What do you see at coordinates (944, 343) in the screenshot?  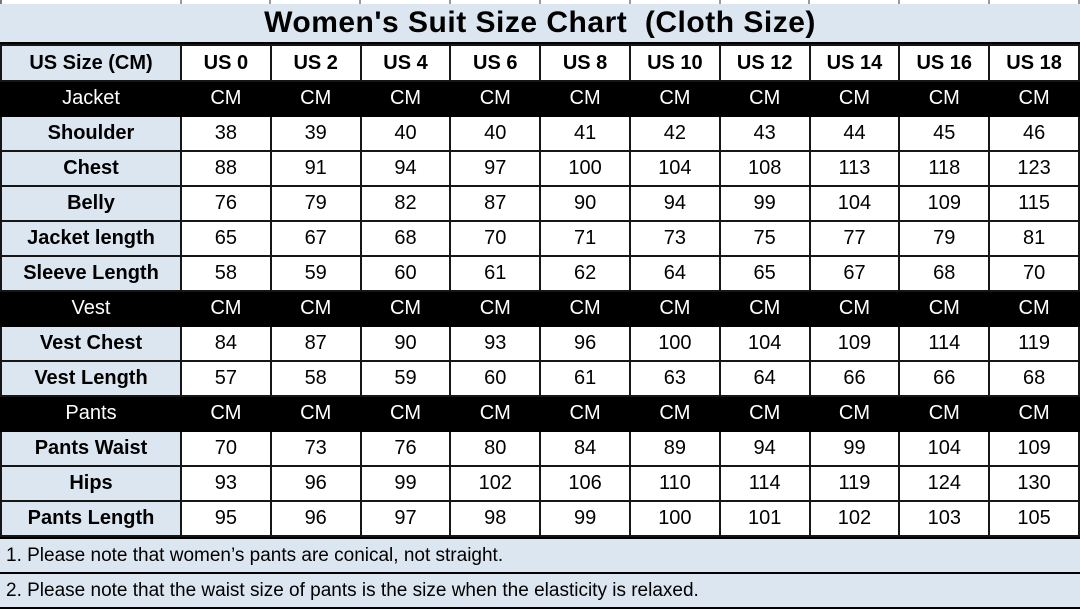 I see `value-cell: 114` at bounding box center [944, 343].